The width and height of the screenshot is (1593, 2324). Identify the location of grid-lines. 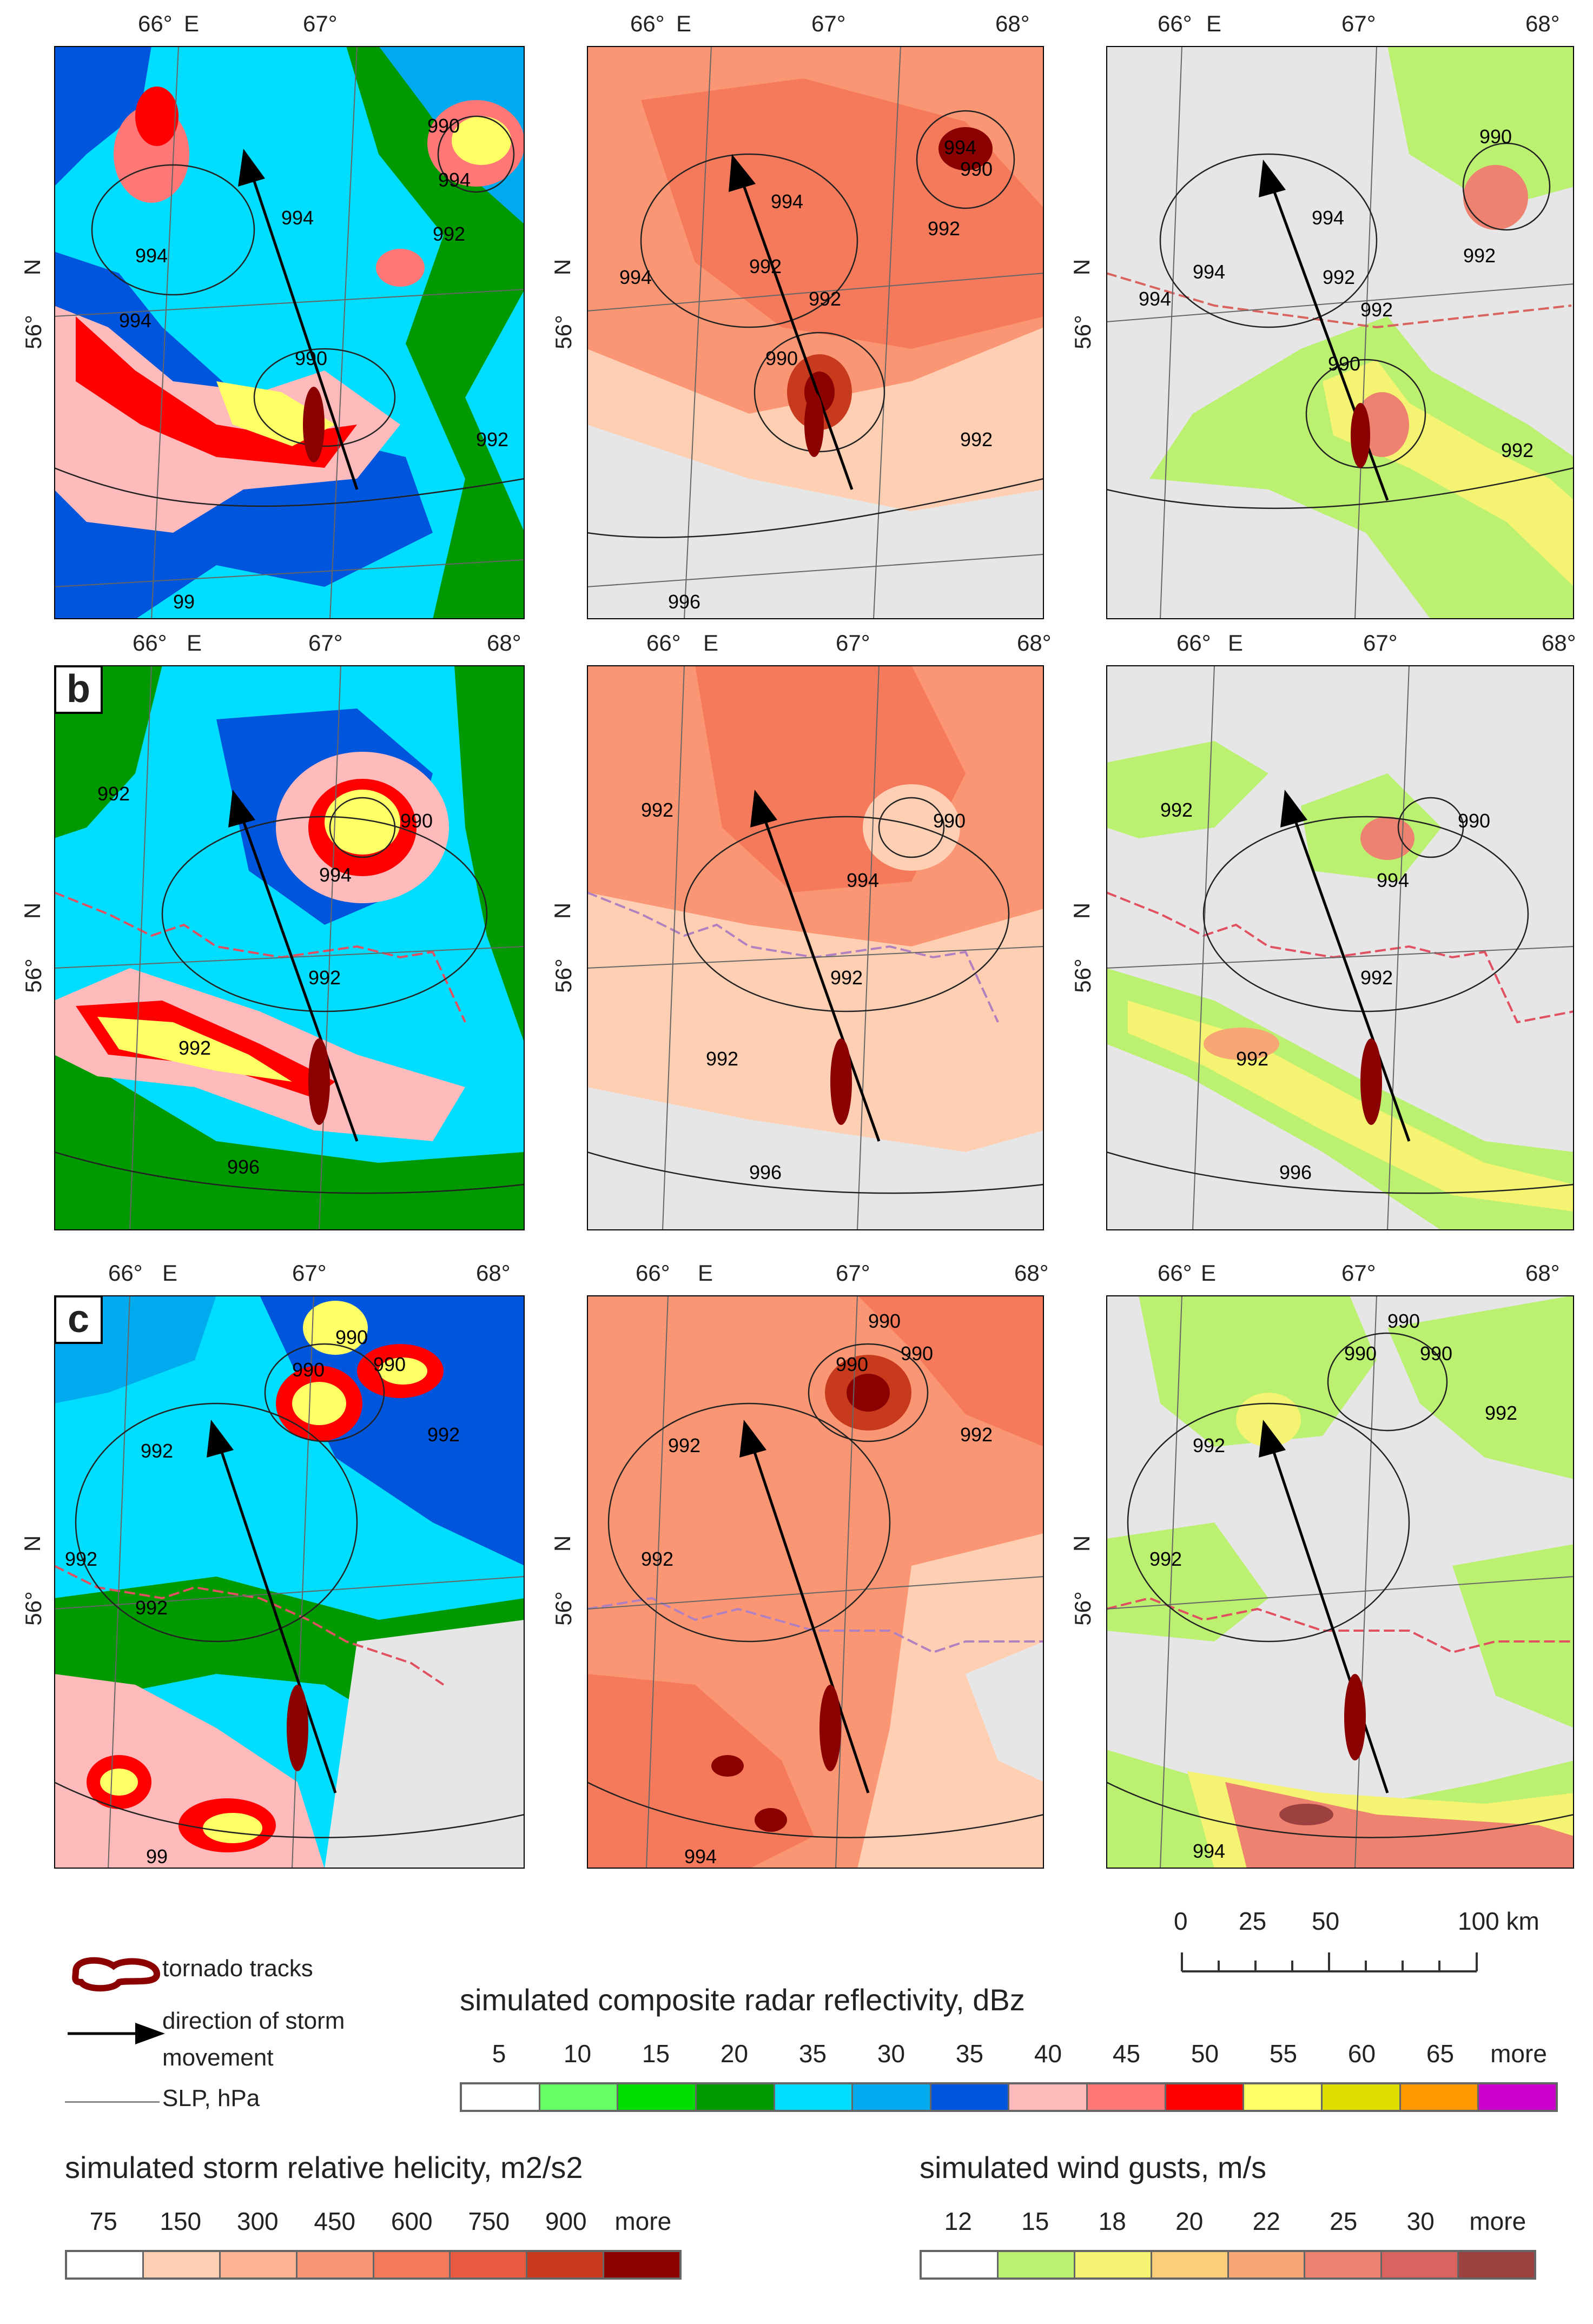
(289, 332).